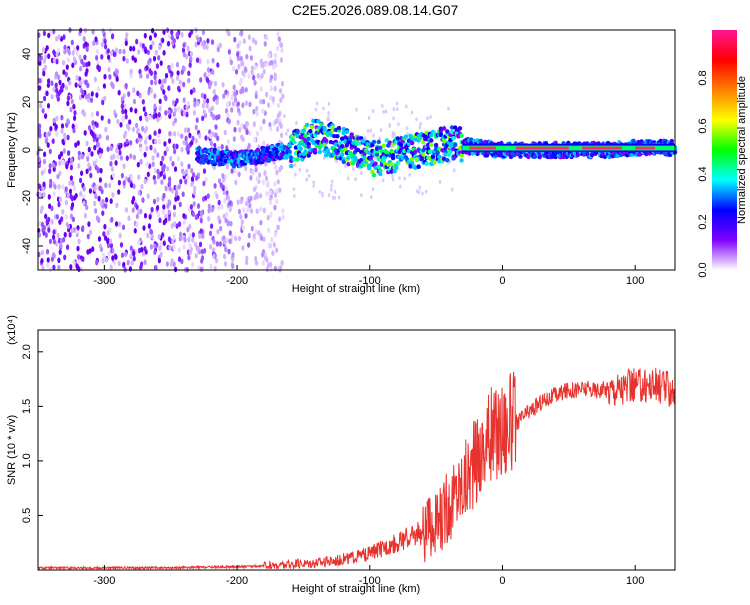 This screenshot has width=750, height=605. Describe the element at coordinates (370, 581) in the screenshot. I see `snr-x-tick-label: -100` at that location.